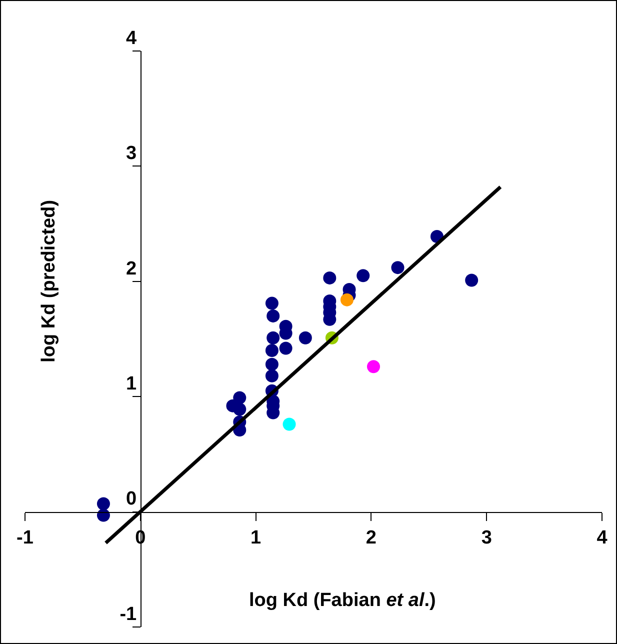  I want to click on y-tick-label: -1, so click(129, 614).